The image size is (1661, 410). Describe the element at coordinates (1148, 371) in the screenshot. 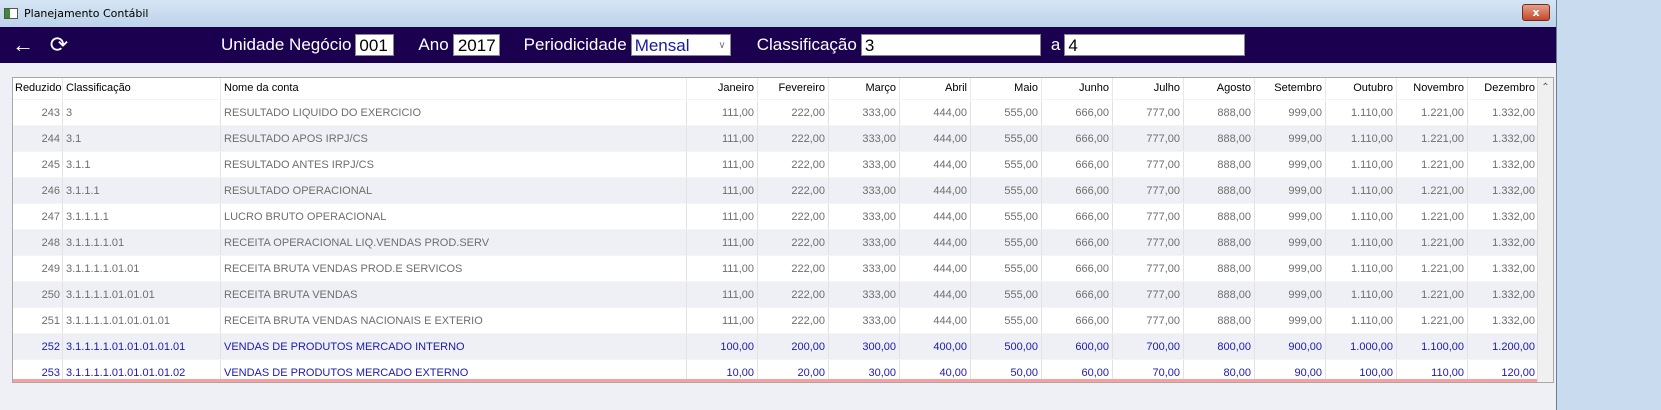

I see `table-cell: 70,00` at that location.